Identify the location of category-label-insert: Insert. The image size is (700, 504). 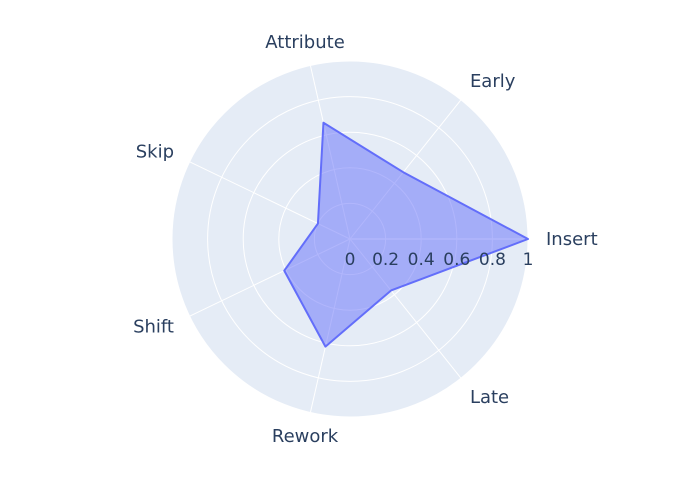
(572, 239).